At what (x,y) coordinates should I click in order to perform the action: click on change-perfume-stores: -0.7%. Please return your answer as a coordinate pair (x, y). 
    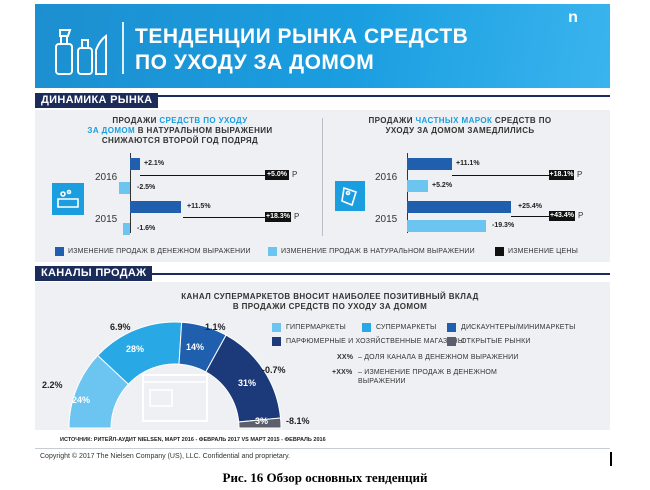
    Looking at the image, I should click on (274, 370).